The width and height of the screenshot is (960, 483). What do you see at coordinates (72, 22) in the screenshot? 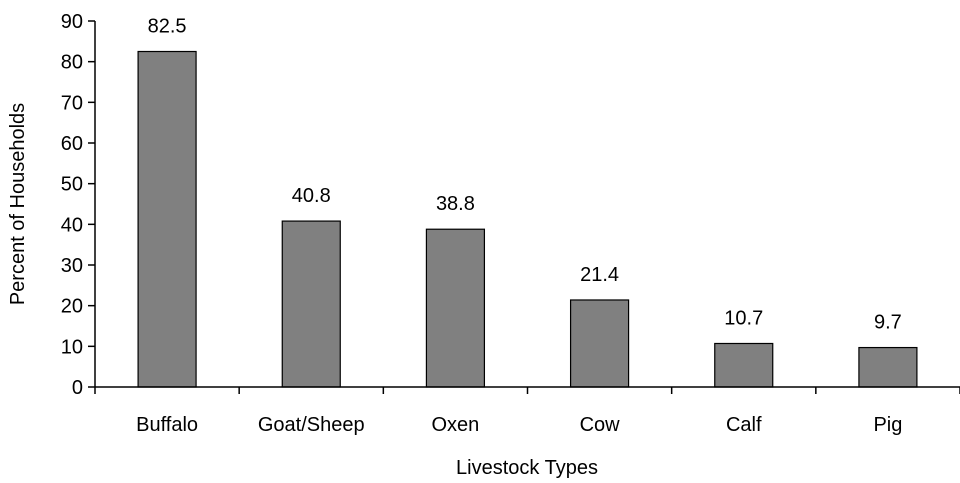
I see `y-tick-label: 90` at bounding box center [72, 22].